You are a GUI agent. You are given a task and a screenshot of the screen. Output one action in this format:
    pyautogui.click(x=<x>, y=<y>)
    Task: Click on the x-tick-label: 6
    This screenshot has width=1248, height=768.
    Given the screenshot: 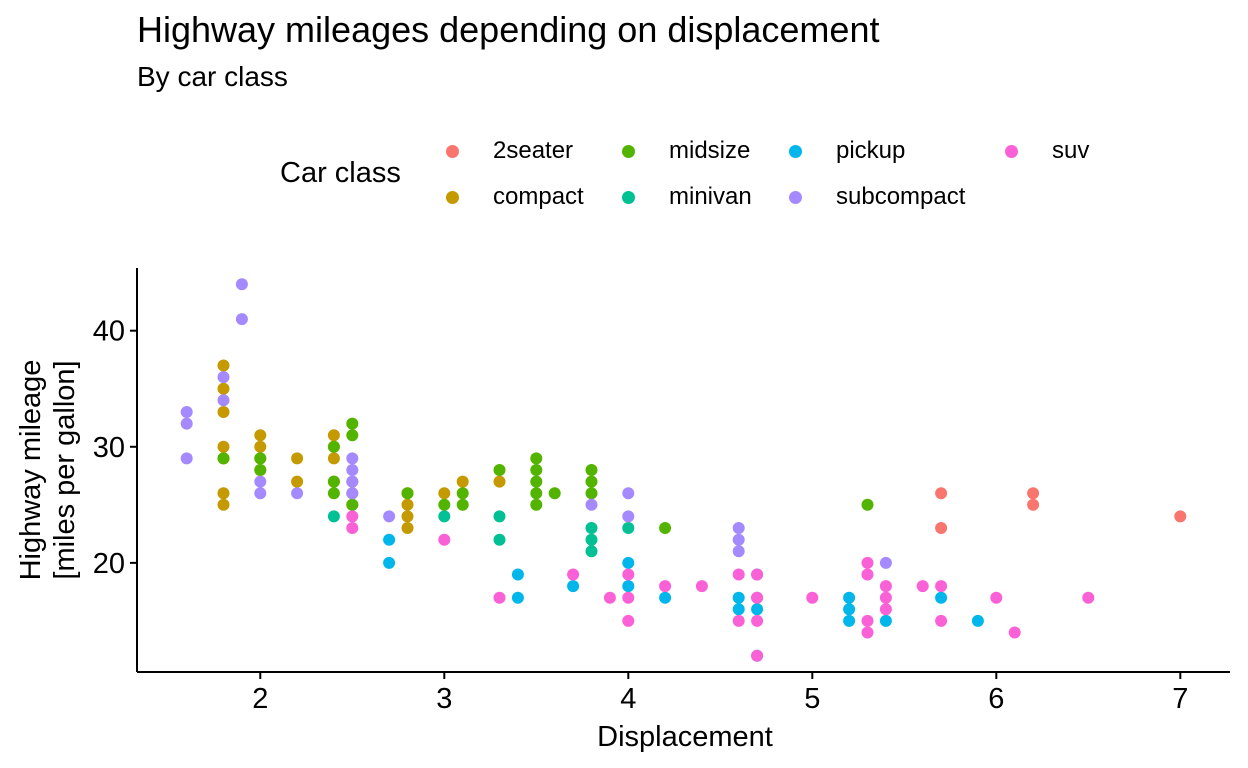 What is the action you would take?
    pyautogui.click(x=996, y=699)
    